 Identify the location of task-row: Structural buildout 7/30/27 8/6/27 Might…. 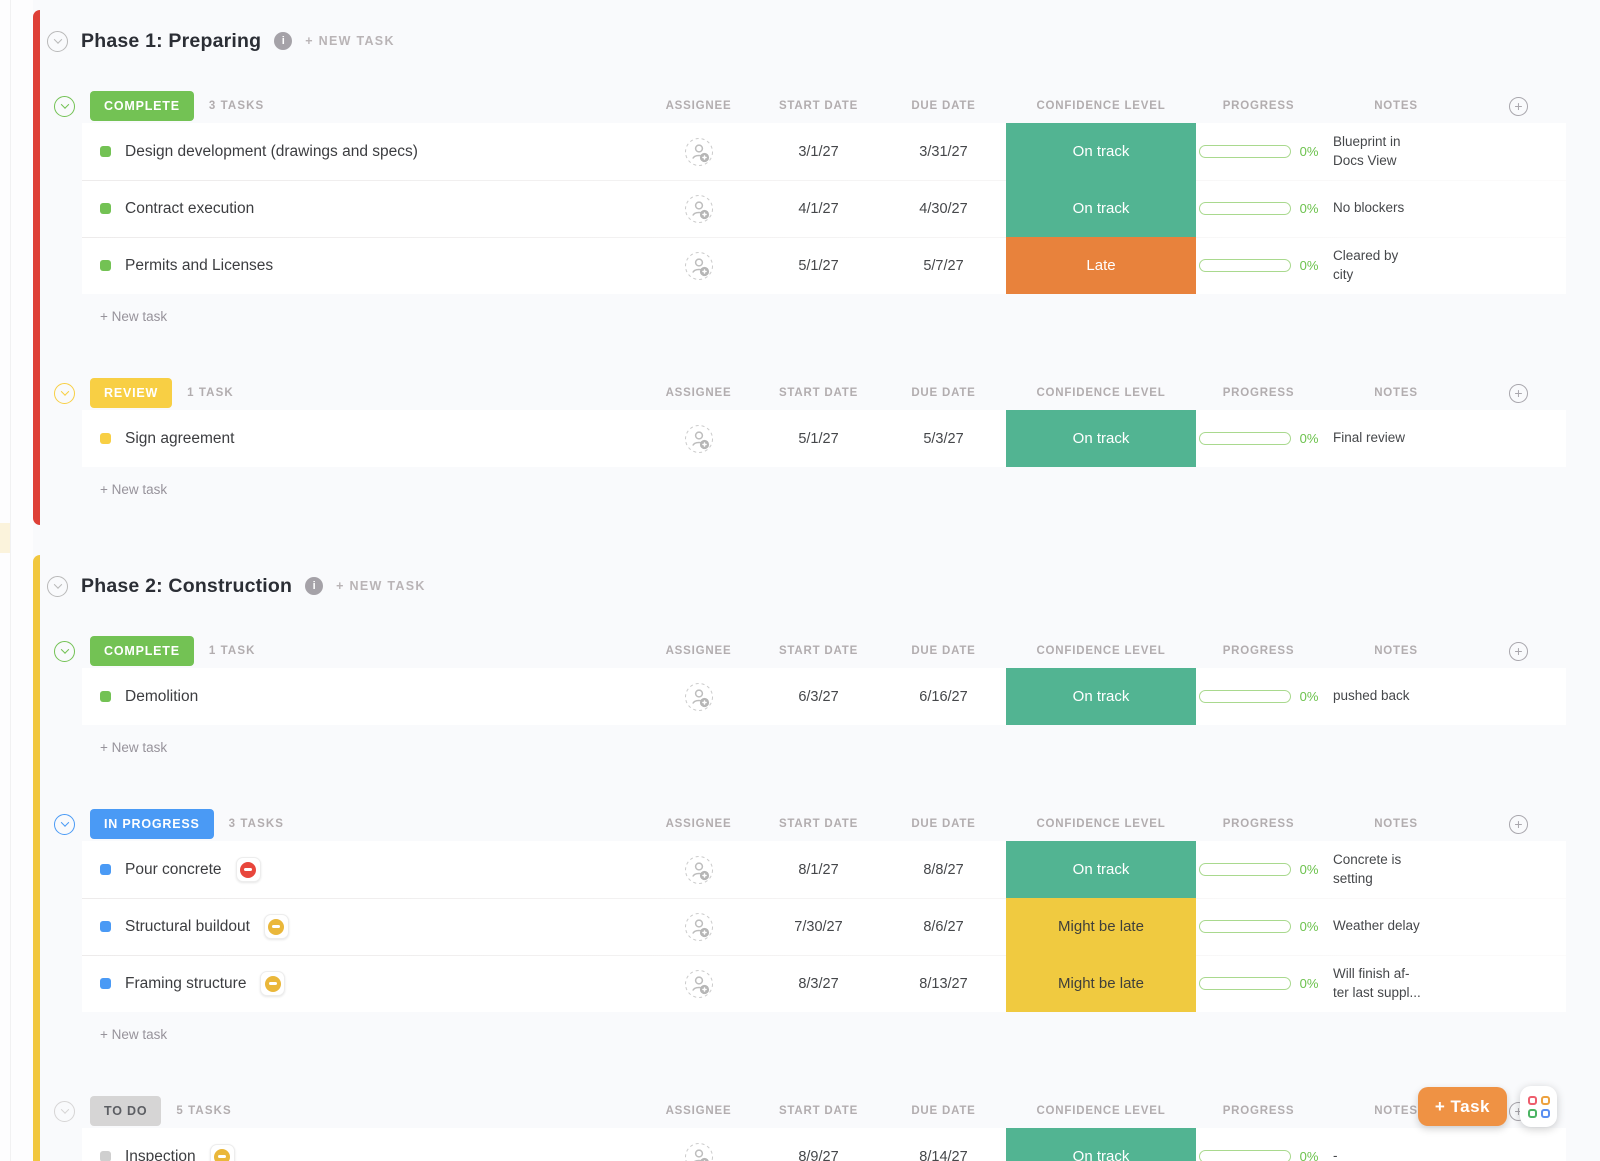
(824, 926).